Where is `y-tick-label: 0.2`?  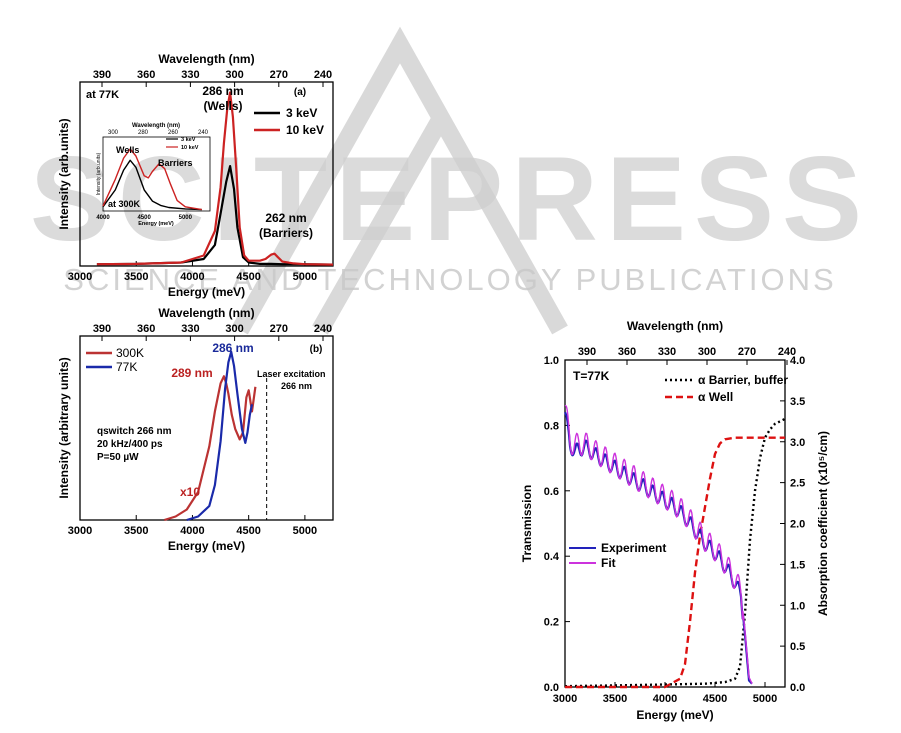
y-tick-label: 0.2 is located at coordinates (551, 623).